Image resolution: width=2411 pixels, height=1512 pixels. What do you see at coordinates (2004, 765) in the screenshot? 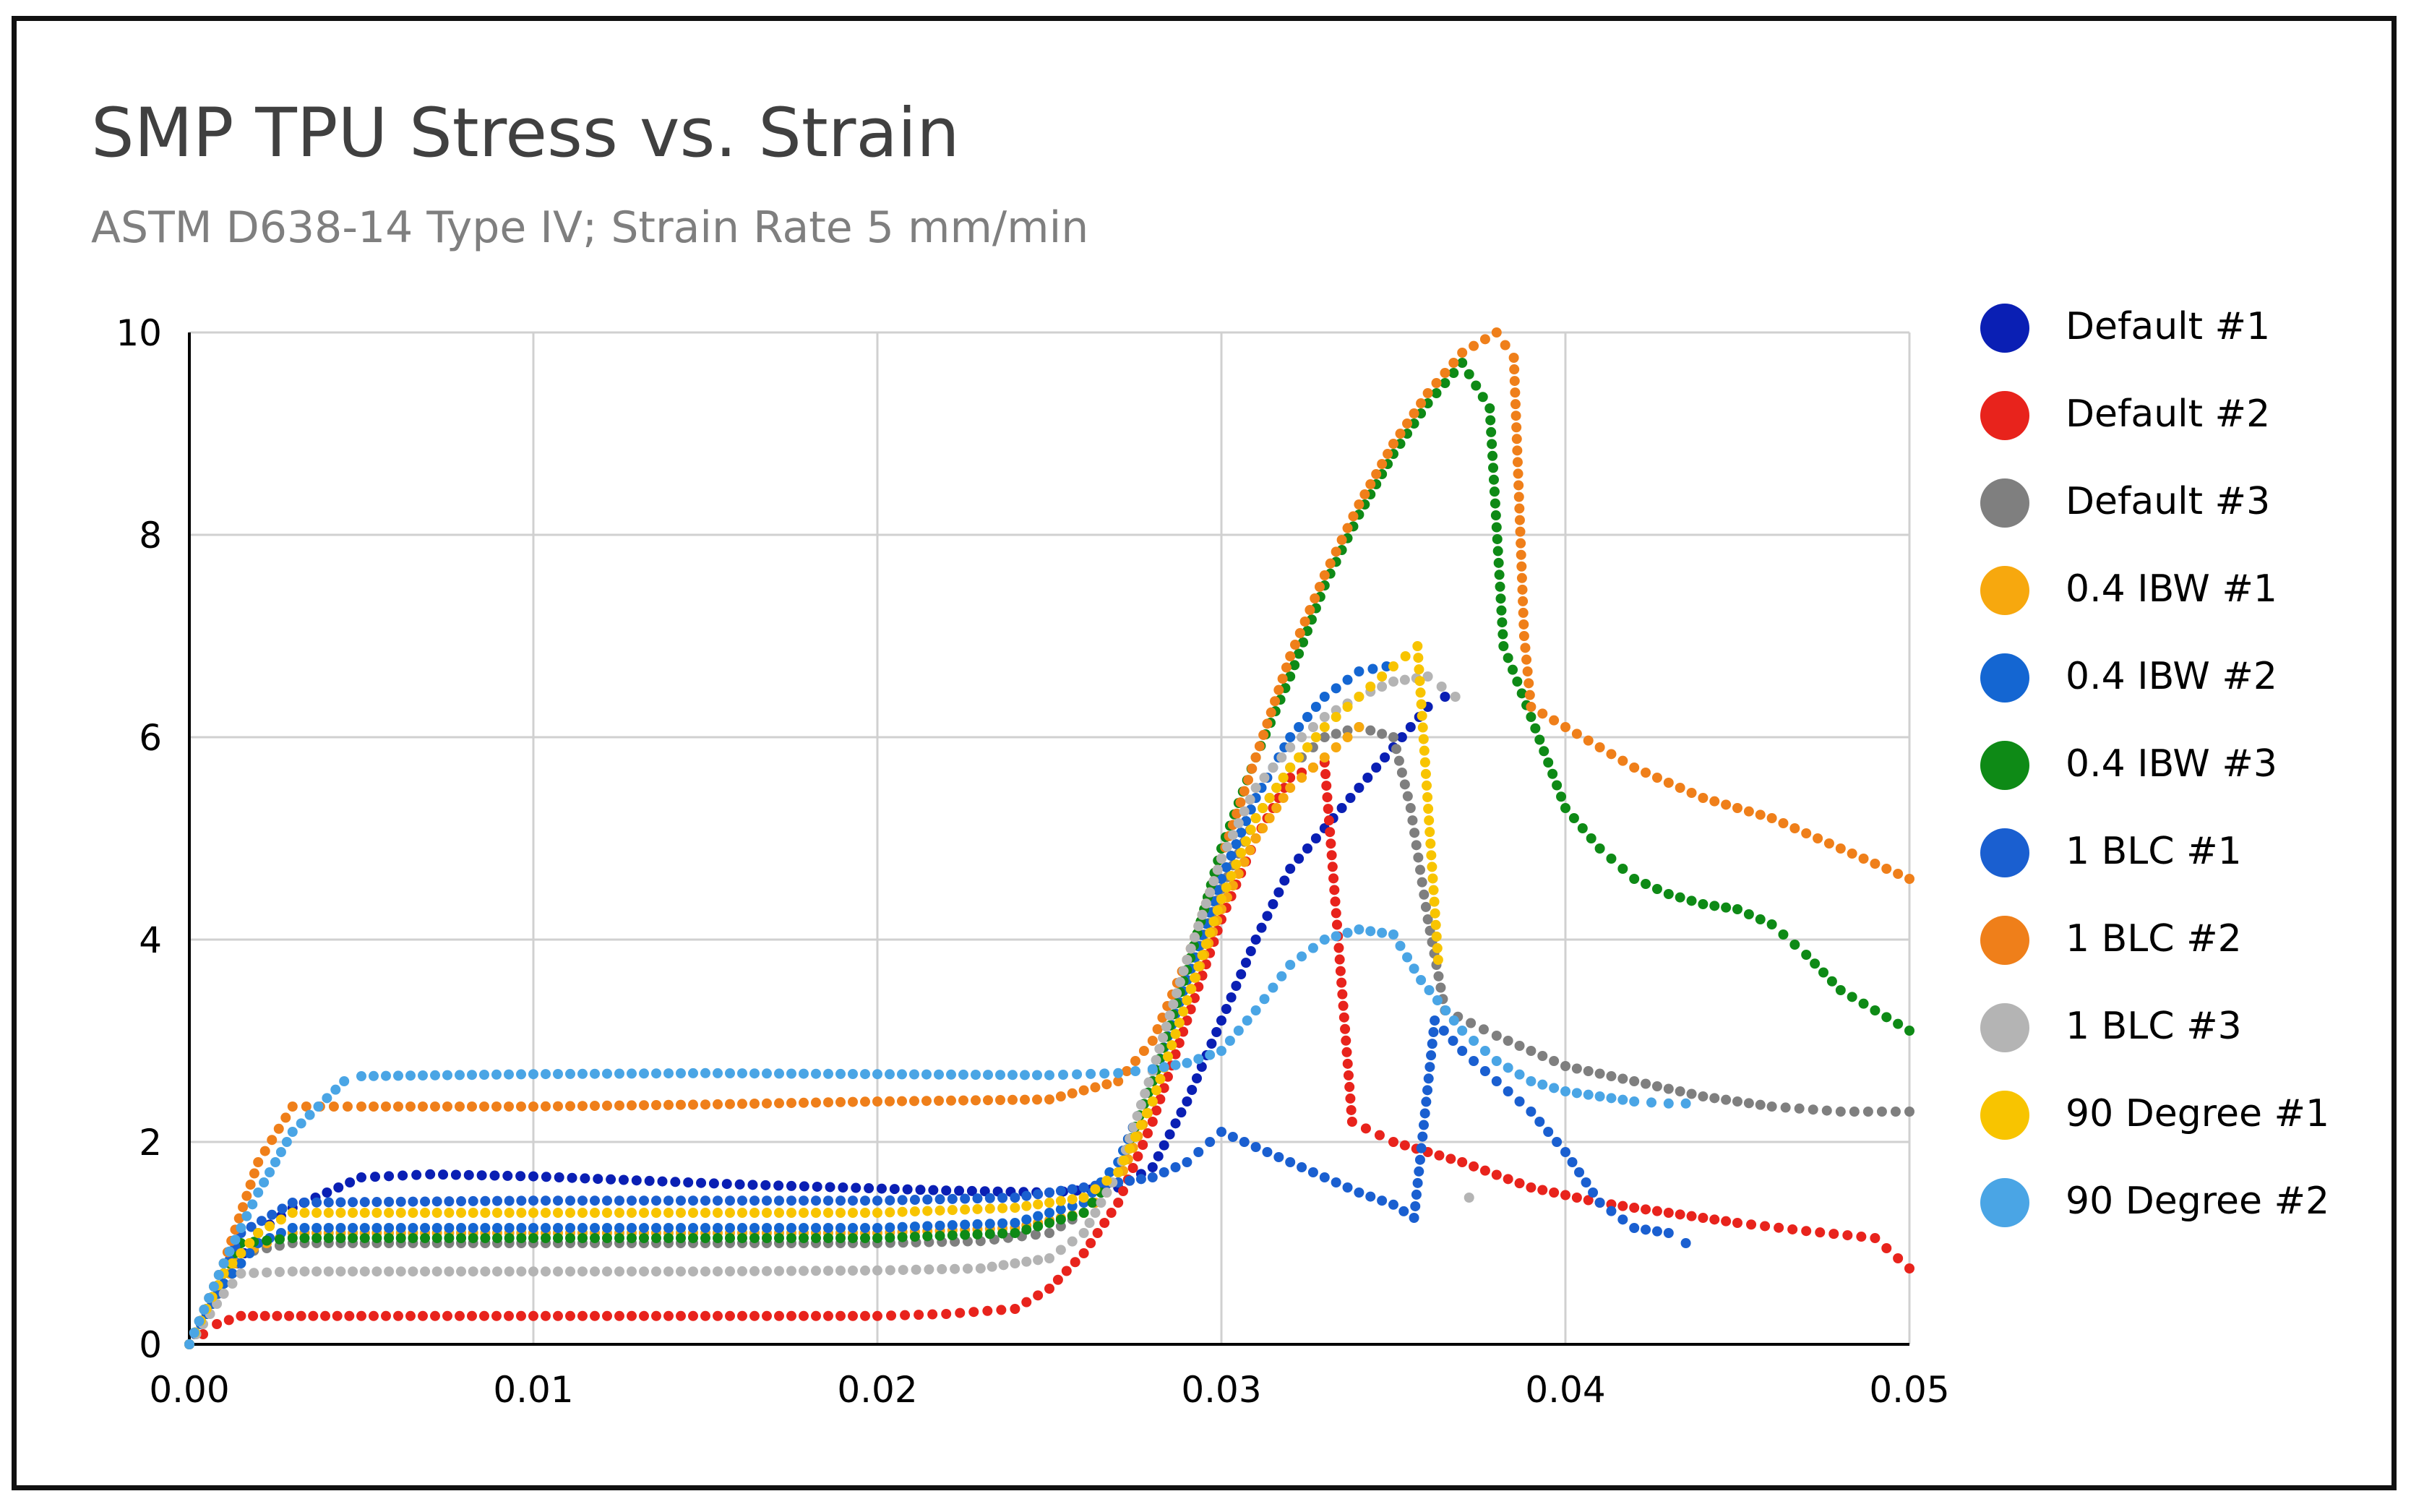
I see `legend-marker` at bounding box center [2004, 765].